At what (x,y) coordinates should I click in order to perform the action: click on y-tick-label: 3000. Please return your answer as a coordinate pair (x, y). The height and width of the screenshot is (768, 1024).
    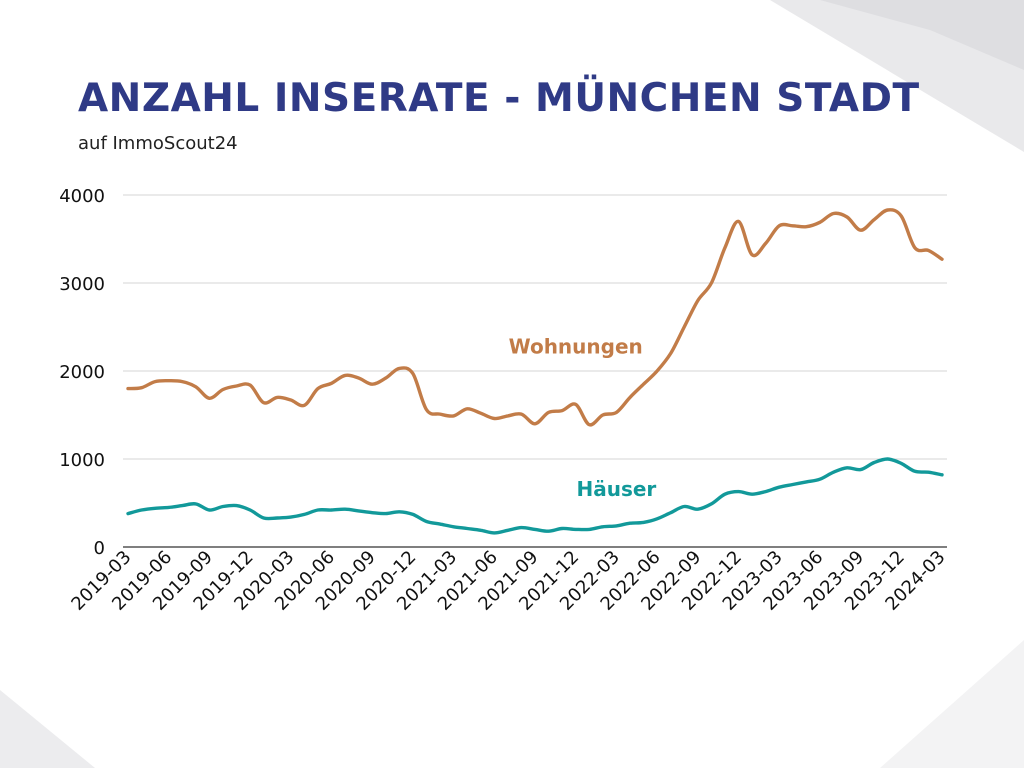
    Looking at the image, I should click on (82, 284).